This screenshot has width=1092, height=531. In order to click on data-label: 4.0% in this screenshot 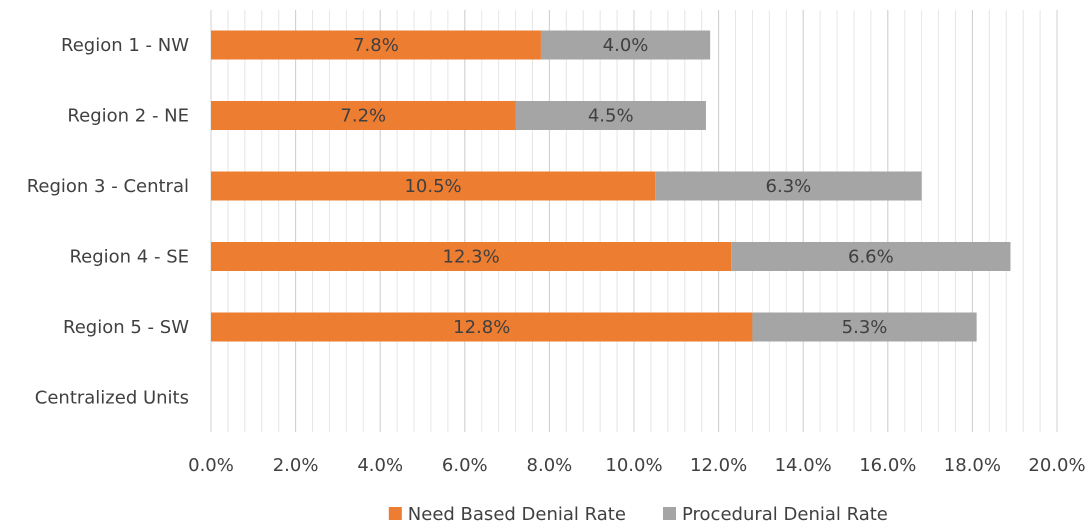, I will do `click(626, 45)`.